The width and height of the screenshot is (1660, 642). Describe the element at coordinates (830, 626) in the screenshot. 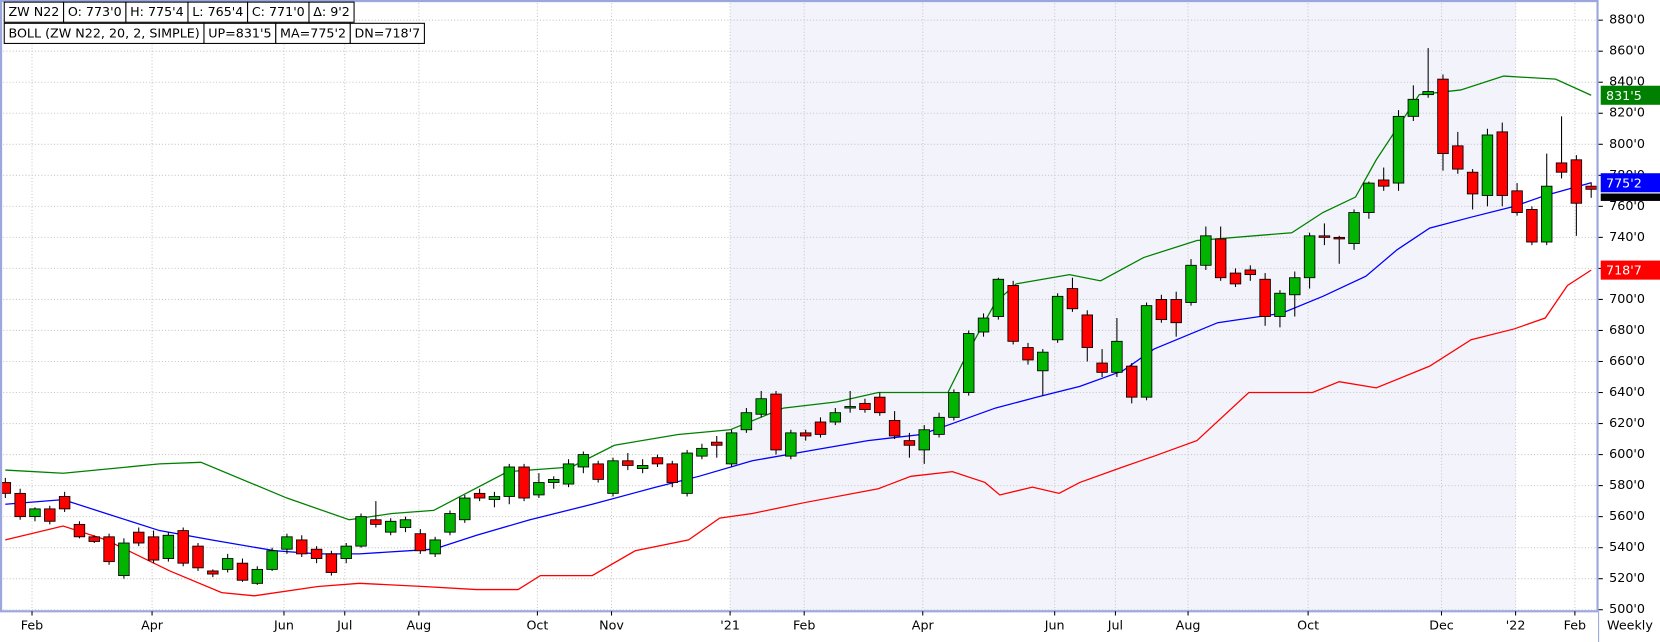

I see `bottom-axis-area` at that location.